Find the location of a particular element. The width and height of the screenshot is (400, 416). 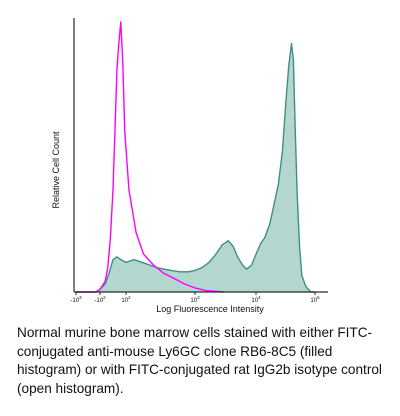

x-tick-label: -103 is located at coordinates (76, 299).